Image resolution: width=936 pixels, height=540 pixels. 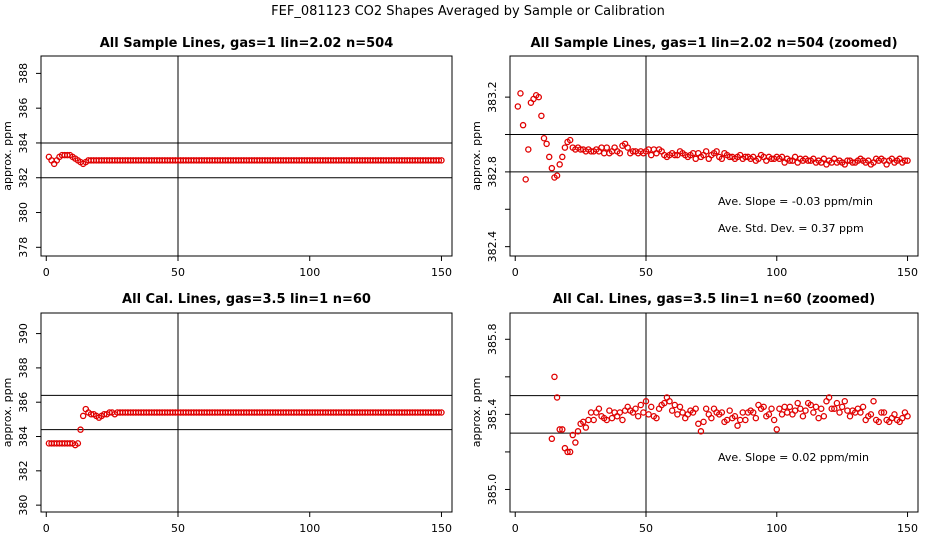 I want to click on chart-annotation: Ave. Slope = 0.02 ppm/min, so click(x=793, y=457).